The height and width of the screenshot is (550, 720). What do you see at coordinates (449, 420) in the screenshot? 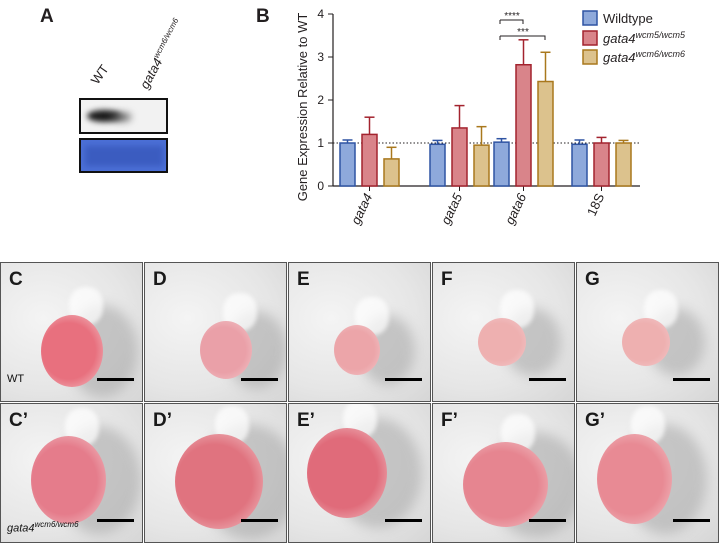
I see `panel-letter: F’` at bounding box center [449, 420].